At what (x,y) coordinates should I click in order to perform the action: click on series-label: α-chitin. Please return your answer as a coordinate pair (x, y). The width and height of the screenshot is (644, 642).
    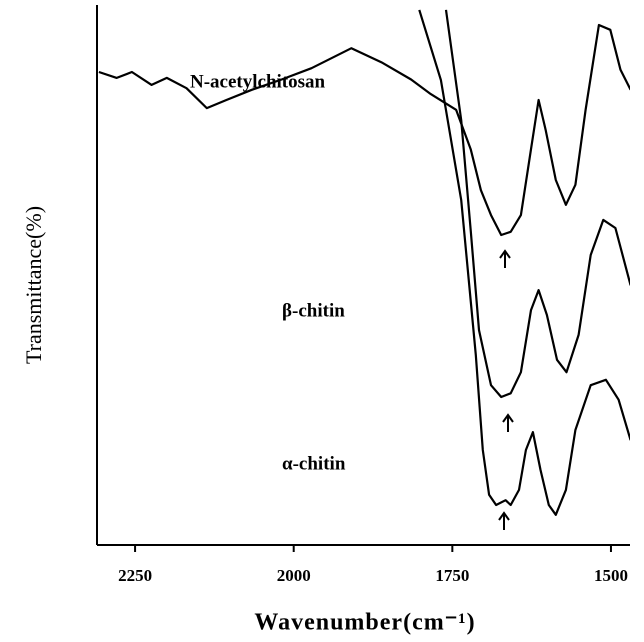
    Looking at the image, I should click on (314, 463).